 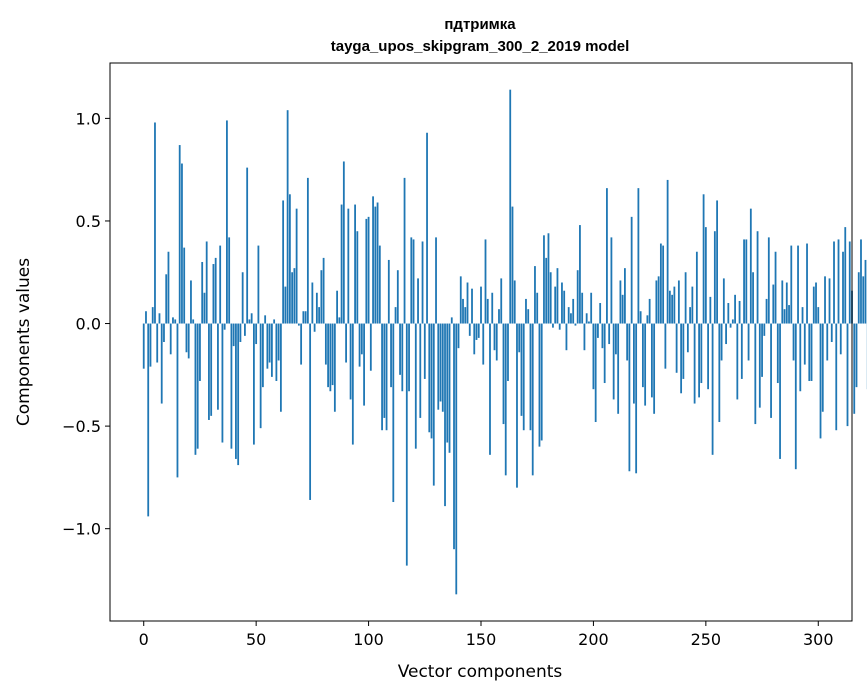 I want to click on x-axis-label: Vector components, so click(x=480, y=672).